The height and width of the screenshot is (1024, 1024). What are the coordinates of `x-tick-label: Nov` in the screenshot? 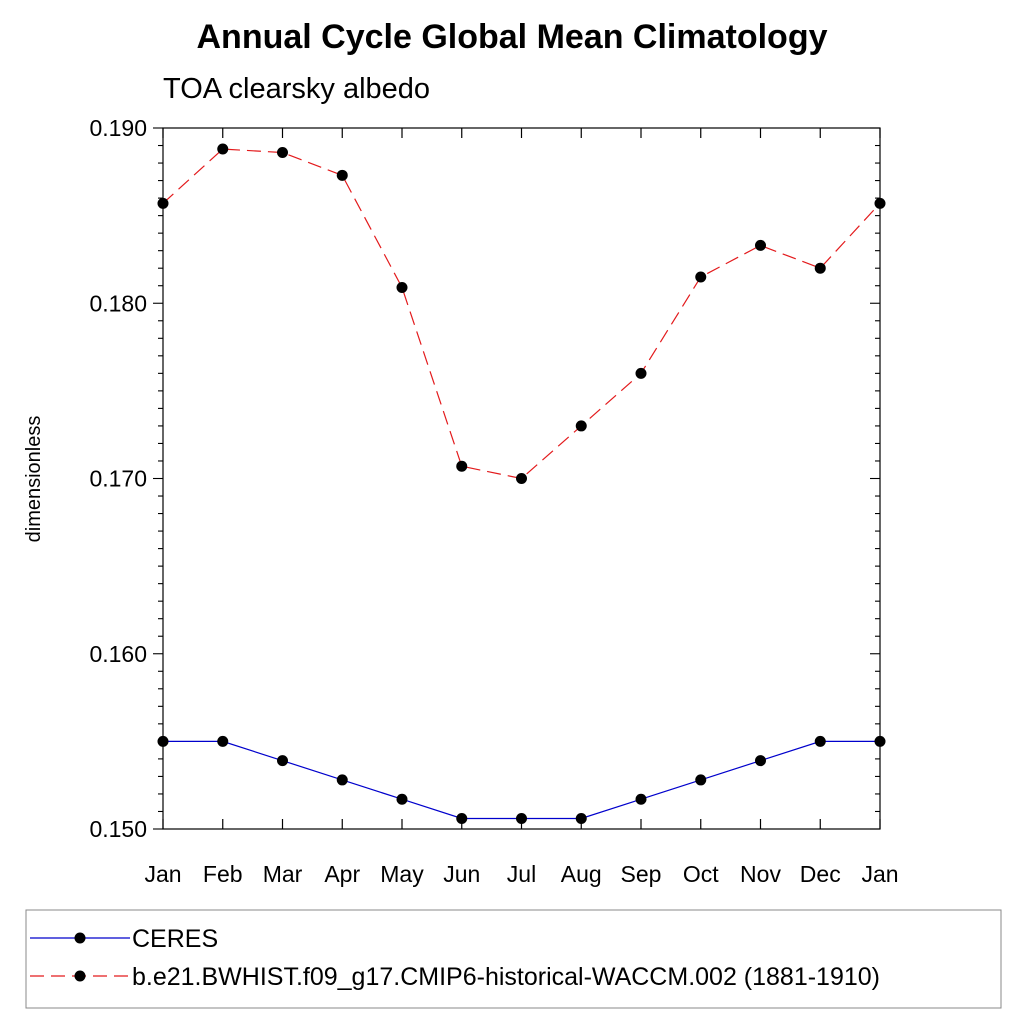 It's located at (760, 874).